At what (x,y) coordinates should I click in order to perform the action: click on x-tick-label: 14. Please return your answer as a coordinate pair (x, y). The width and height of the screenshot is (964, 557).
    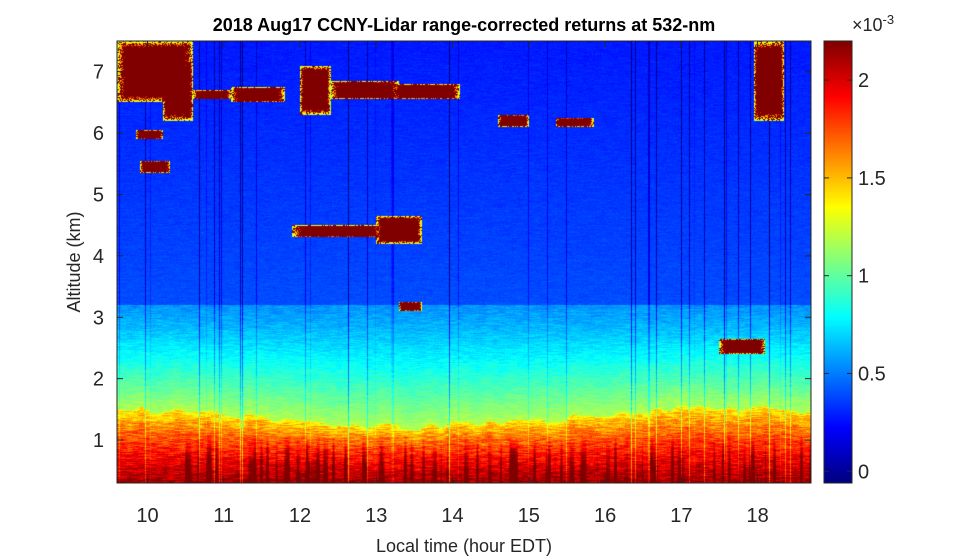
    Looking at the image, I should click on (452, 516).